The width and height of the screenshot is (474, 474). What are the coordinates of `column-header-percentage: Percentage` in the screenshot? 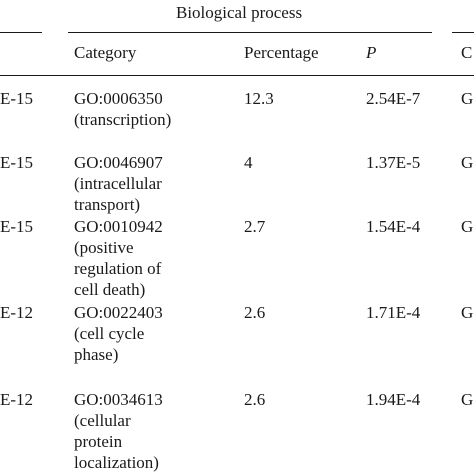 It's located at (281, 52).